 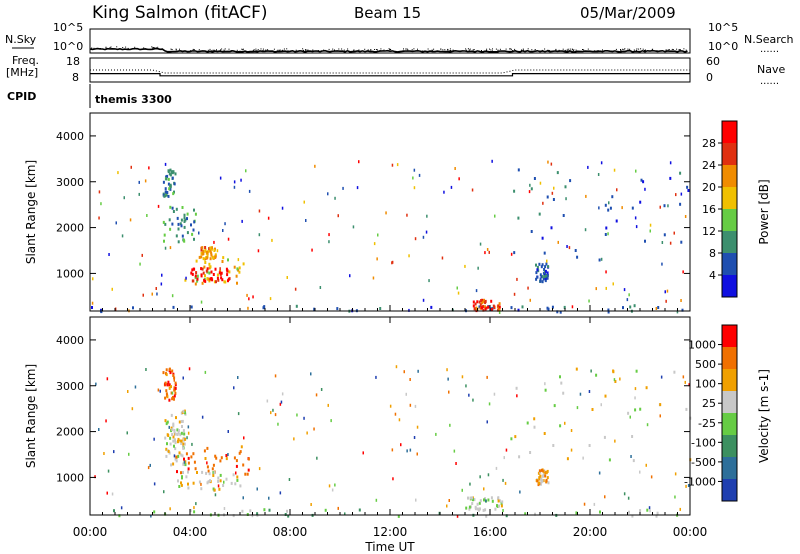 I want to click on freq-tick-bottom: 8, so click(x=75, y=77).